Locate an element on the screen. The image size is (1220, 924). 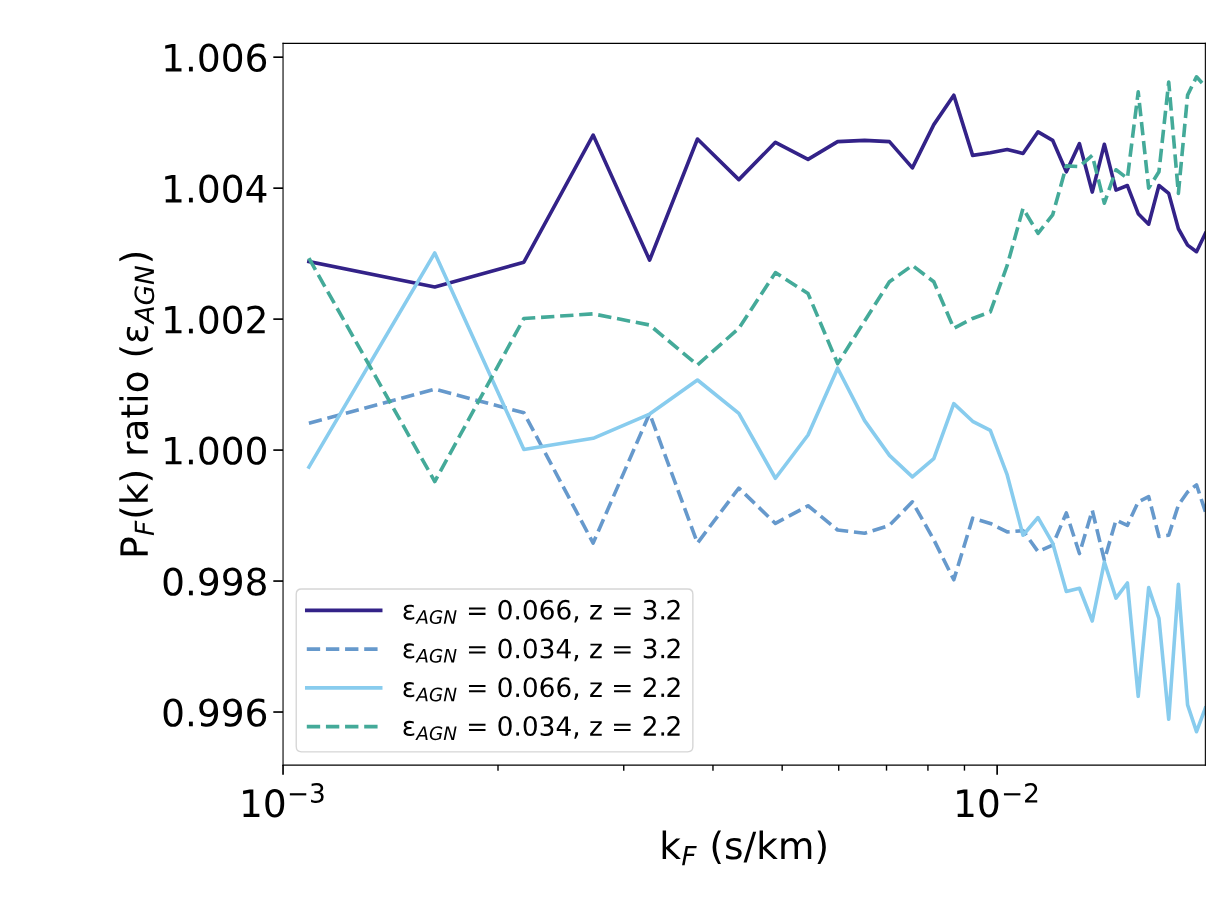
y-axis-title: P$_{F}$(k) ratio (ε$_{AGN}$) is located at coordinates (137, 404).